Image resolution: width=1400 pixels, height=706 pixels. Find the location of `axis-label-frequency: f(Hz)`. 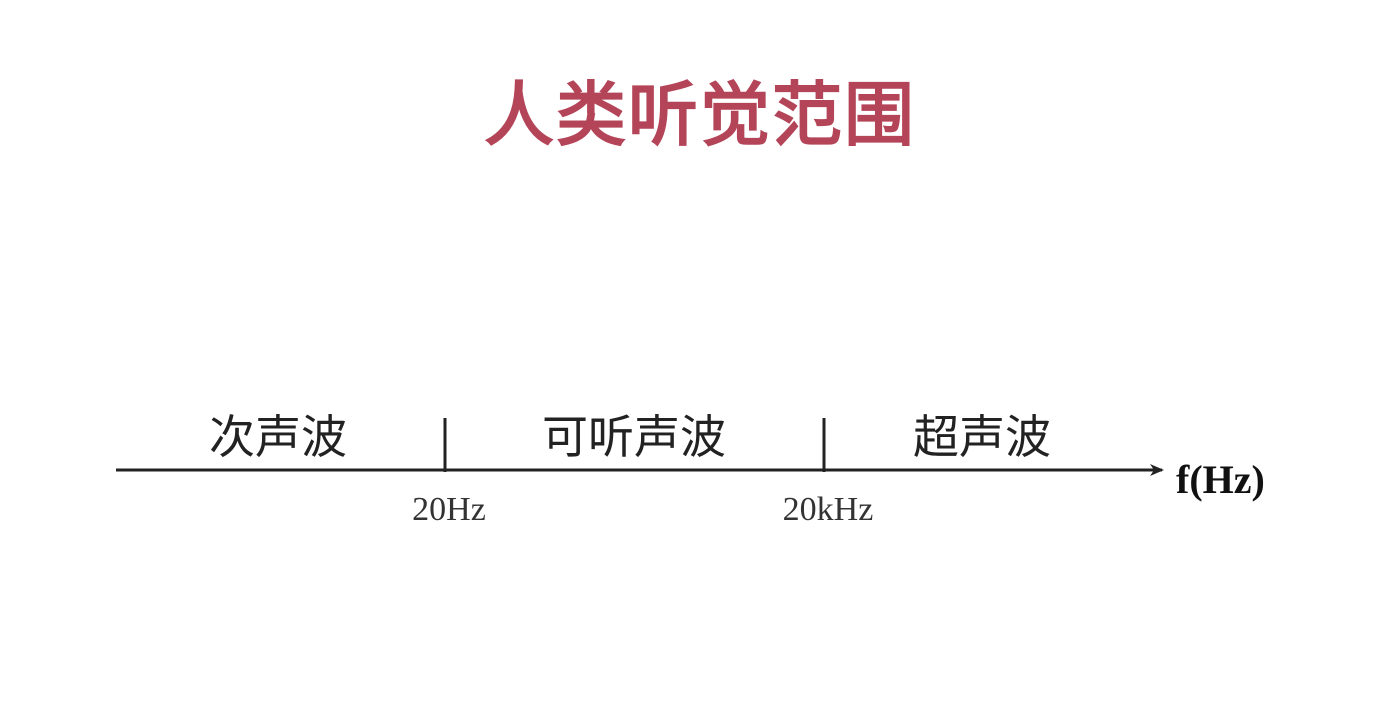

axis-label-frequency: f(Hz) is located at coordinates (1220, 479).